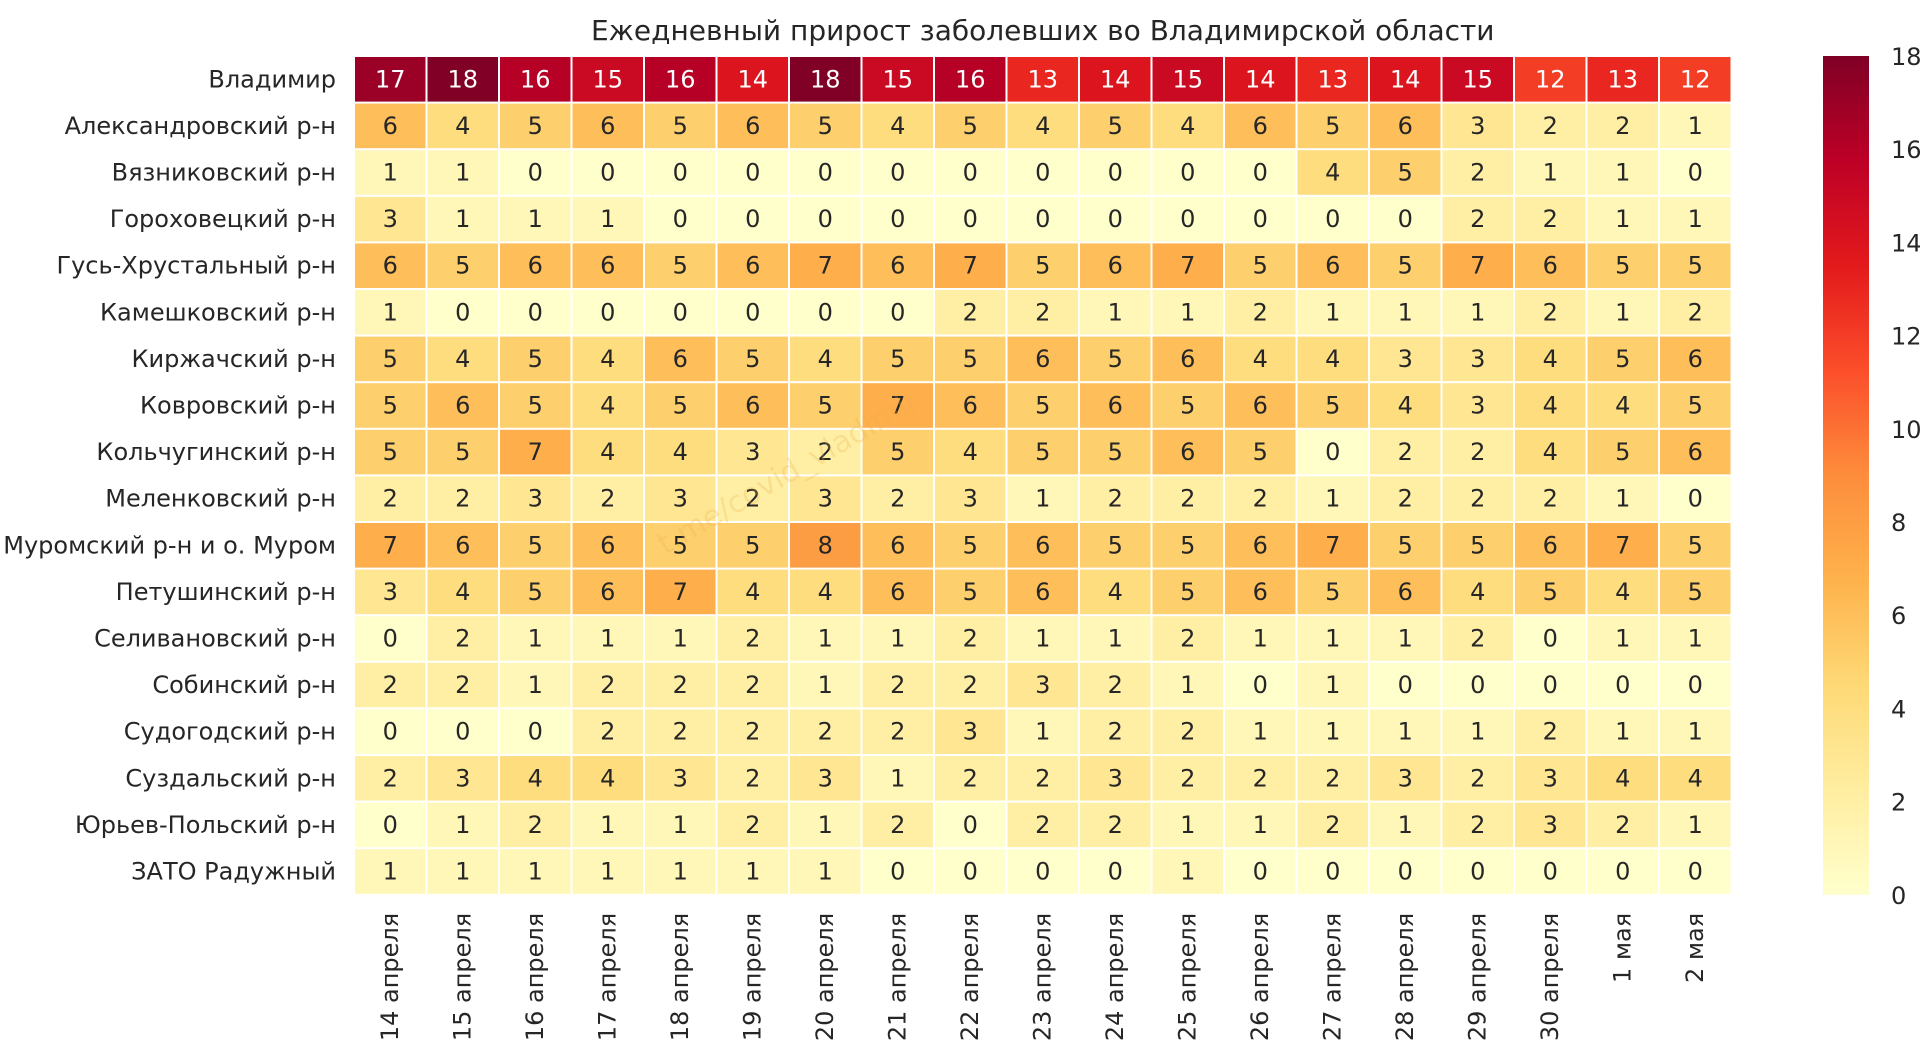  Describe the element at coordinates (215, 639) in the screenshot. I see `row-label: Селивановский р-н` at that location.